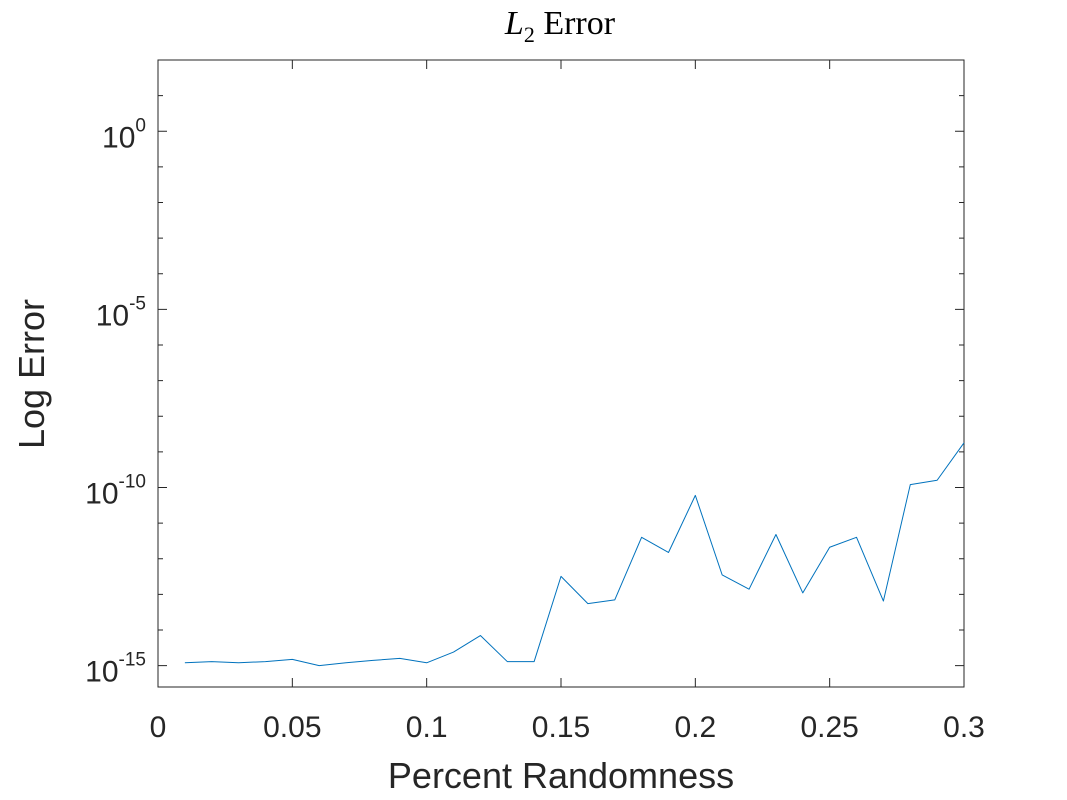  What do you see at coordinates (575, 23) in the screenshot?
I see `title-rest: Error` at bounding box center [575, 23].